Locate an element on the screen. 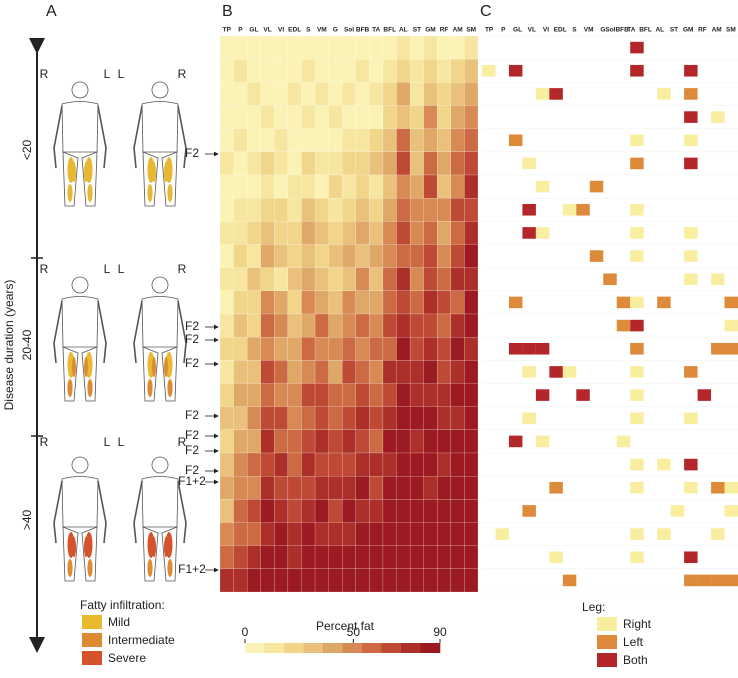  column-label: G is located at coordinates (602, 30).